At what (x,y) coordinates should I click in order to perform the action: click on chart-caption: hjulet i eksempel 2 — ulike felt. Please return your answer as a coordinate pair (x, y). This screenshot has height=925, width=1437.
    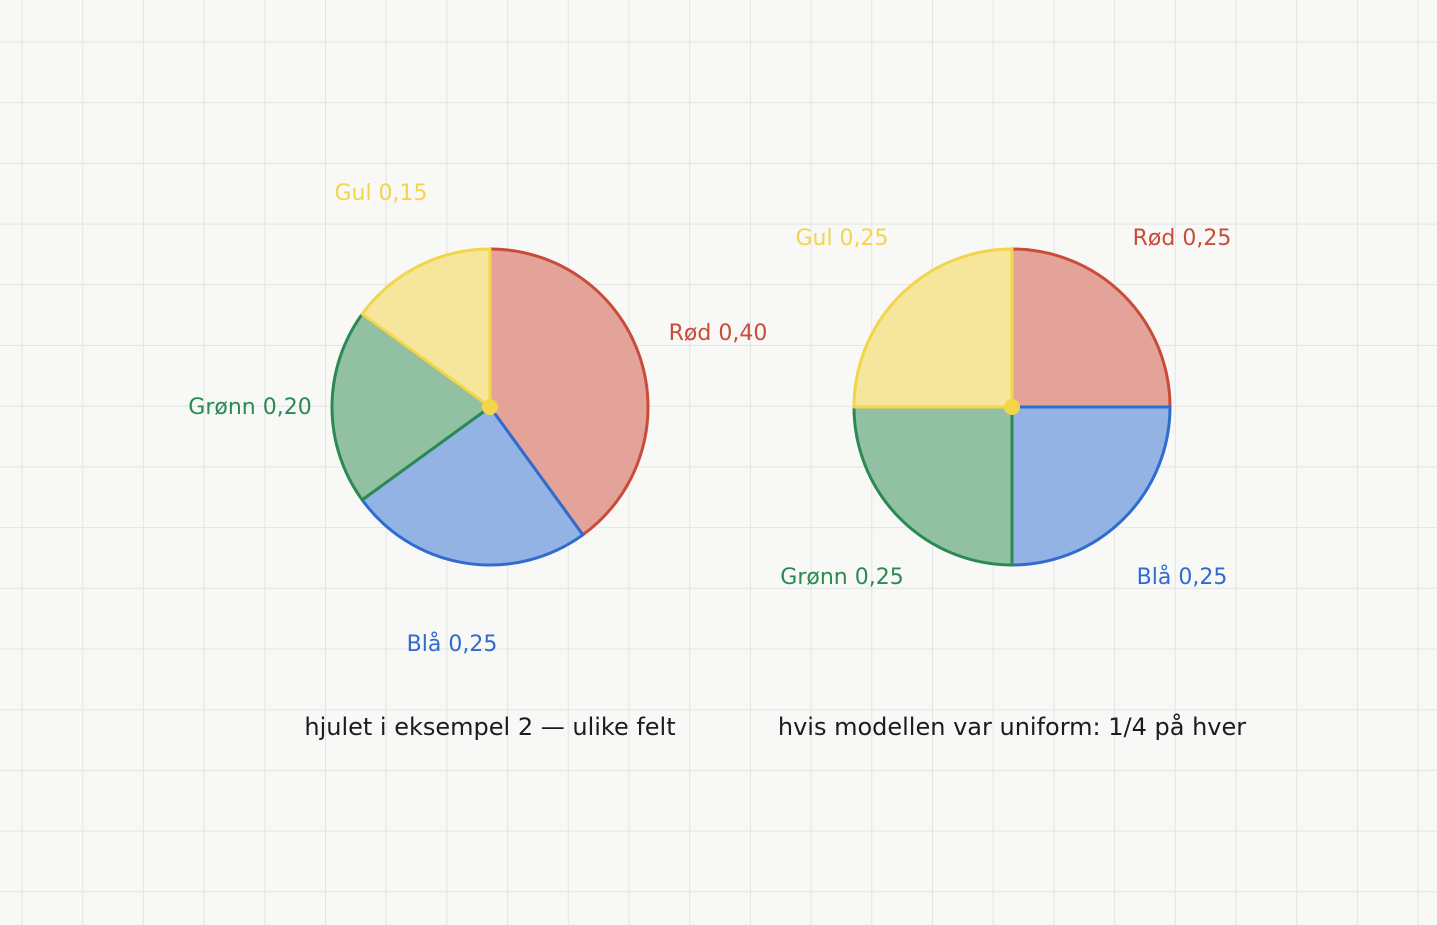
    Looking at the image, I should click on (489, 727).